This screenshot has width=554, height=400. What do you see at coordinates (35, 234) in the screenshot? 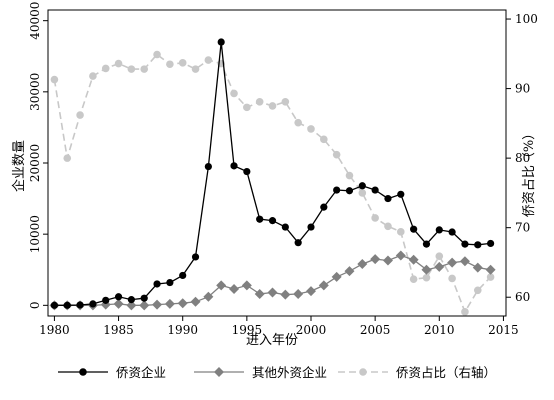
I see `y-left-tick-label: 10000` at bounding box center [35, 234].